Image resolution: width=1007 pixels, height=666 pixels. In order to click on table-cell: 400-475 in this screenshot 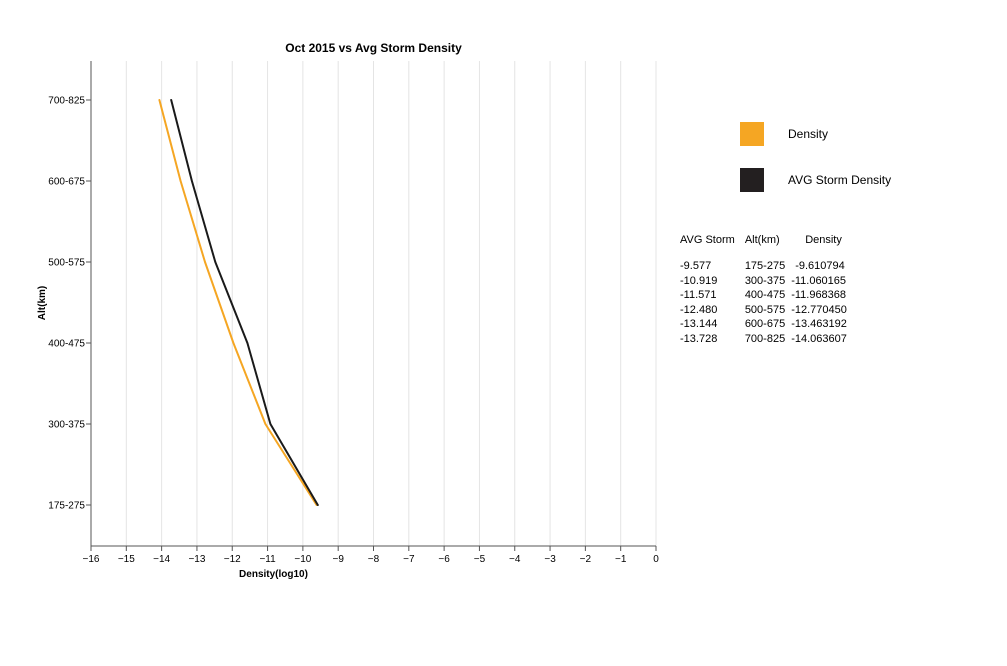, I will do `click(765, 295)`.